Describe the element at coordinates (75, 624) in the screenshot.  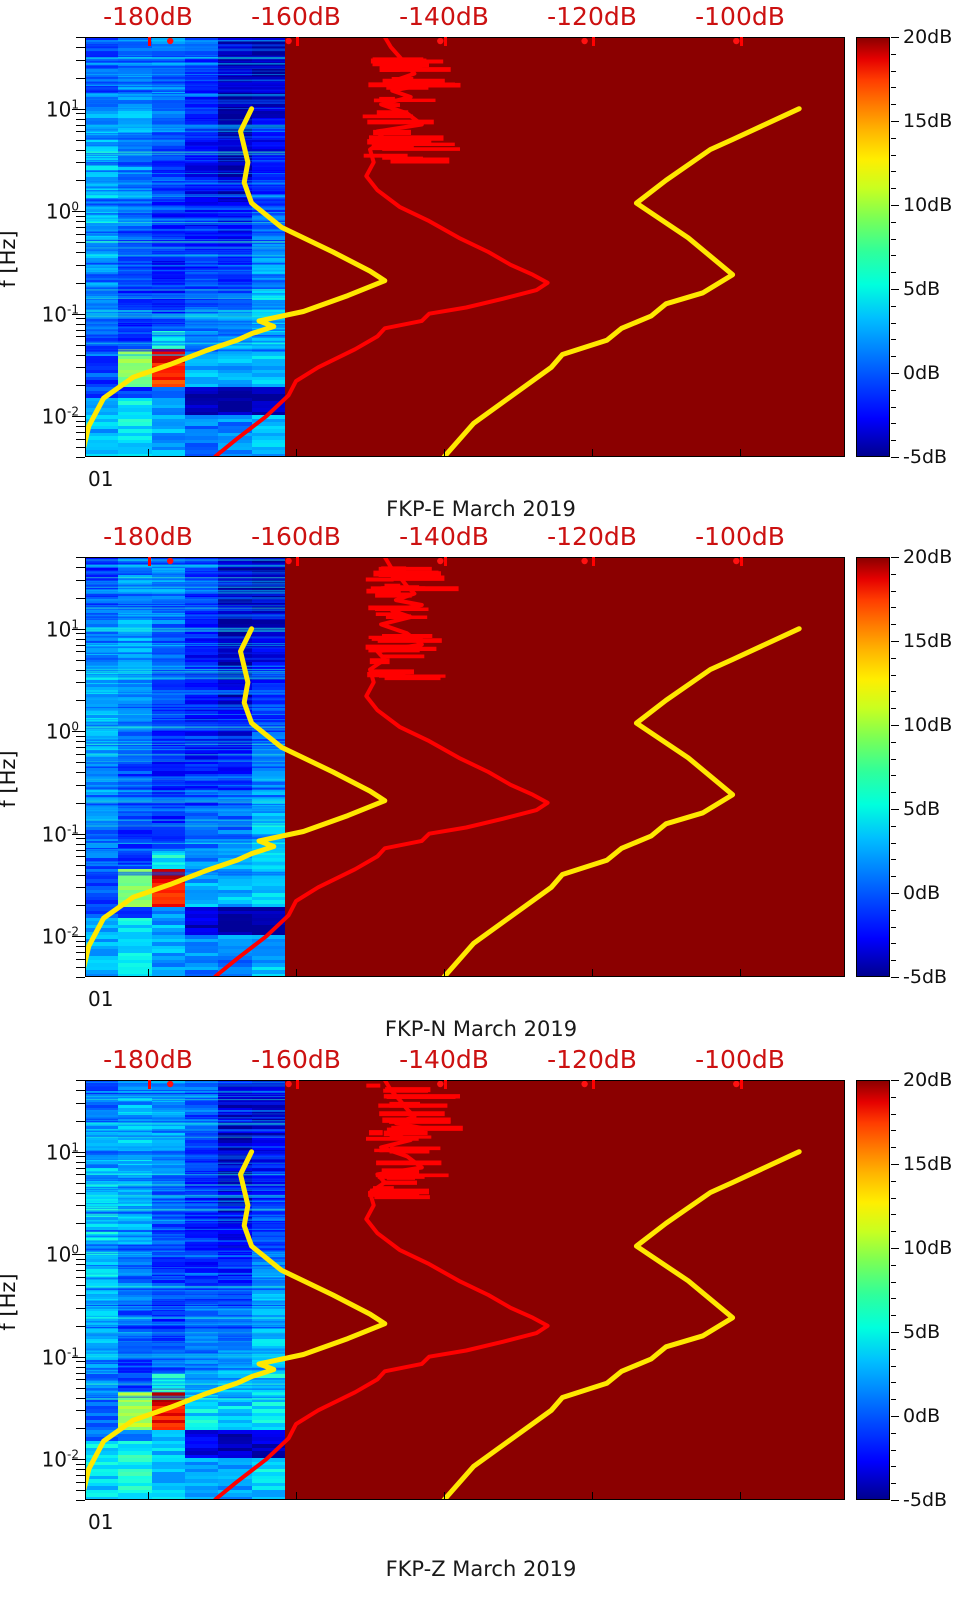
I see `y-axis-label-exponent: 1` at that location.